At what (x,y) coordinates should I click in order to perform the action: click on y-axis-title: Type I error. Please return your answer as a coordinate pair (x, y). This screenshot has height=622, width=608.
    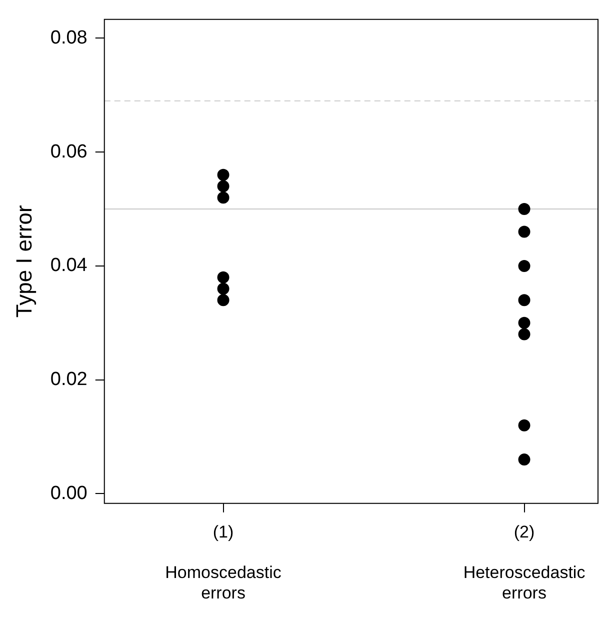
    Looking at the image, I should click on (23, 261).